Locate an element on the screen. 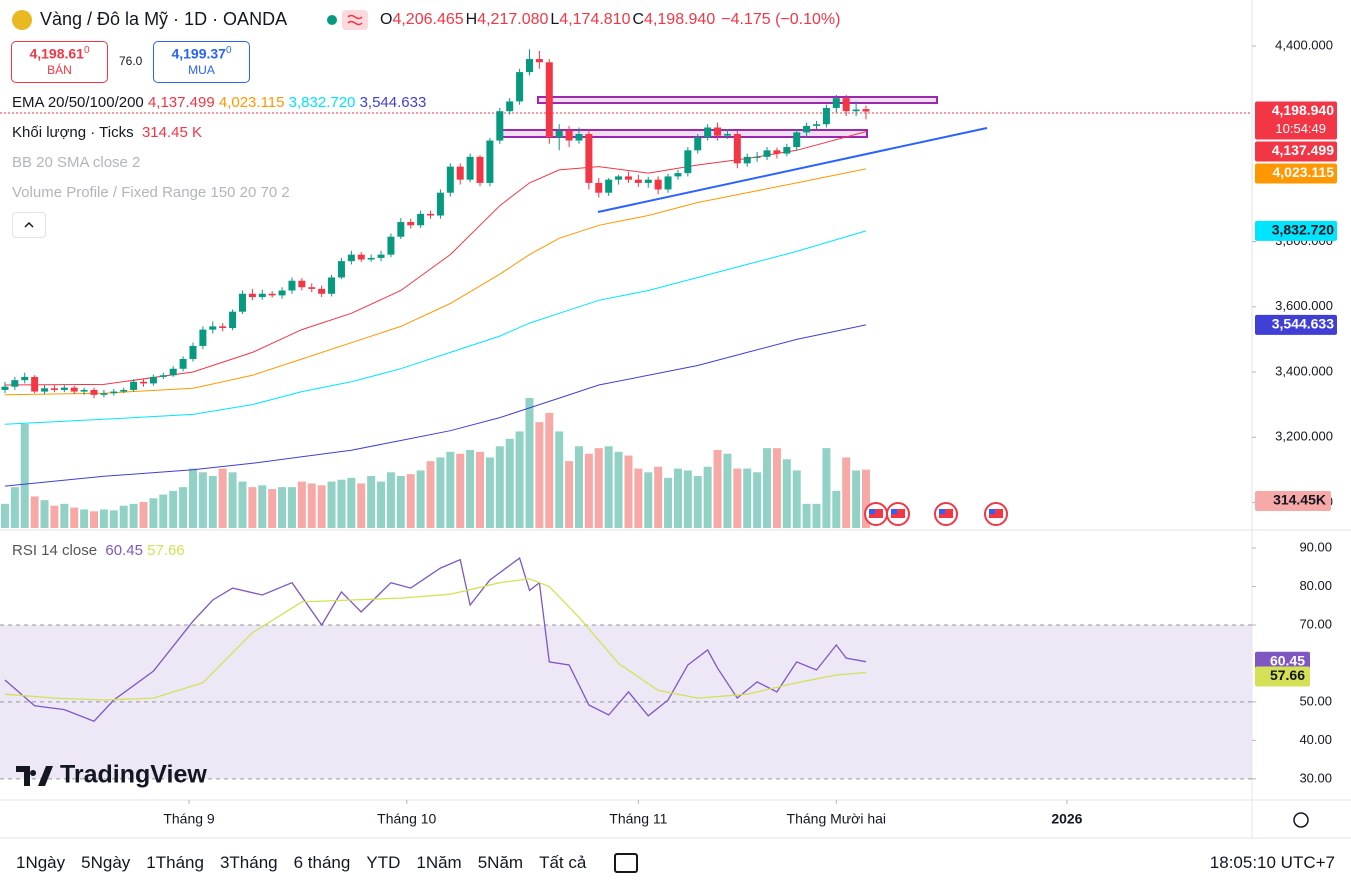 The height and width of the screenshot is (888, 1351). spread: 76.0 is located at coordinates (131, 61).